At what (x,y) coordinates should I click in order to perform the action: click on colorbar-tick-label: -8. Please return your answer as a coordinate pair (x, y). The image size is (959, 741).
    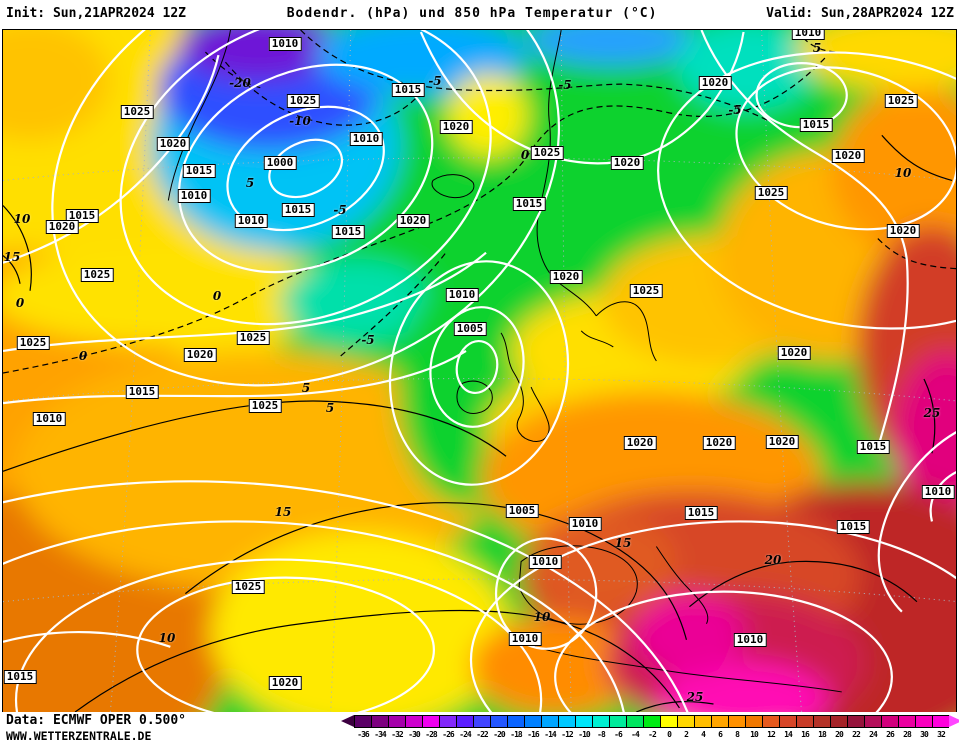
    Looking at the image, I should click on (601, 734).